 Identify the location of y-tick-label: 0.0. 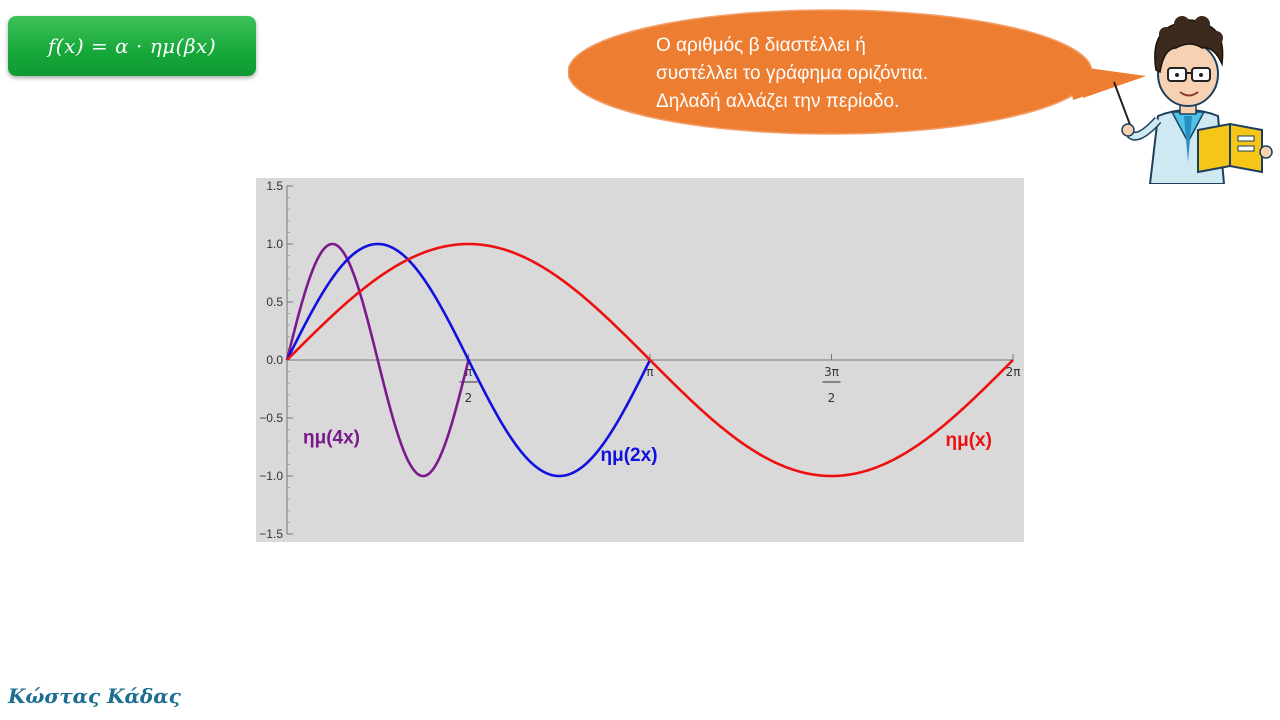
(274, 360).